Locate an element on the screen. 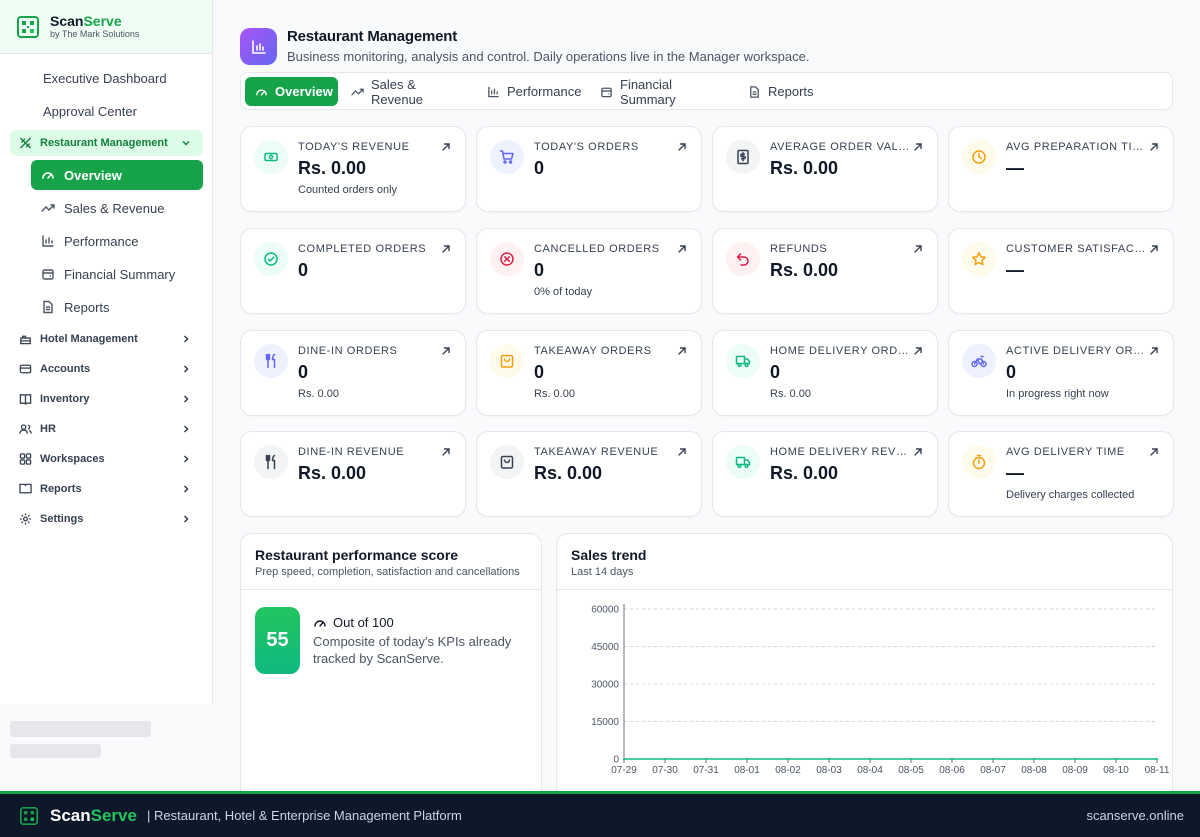 This screenshot has width=1200, height=837. kpi-label: TODAY'S ORDERS is located at coordinates (586, 147).